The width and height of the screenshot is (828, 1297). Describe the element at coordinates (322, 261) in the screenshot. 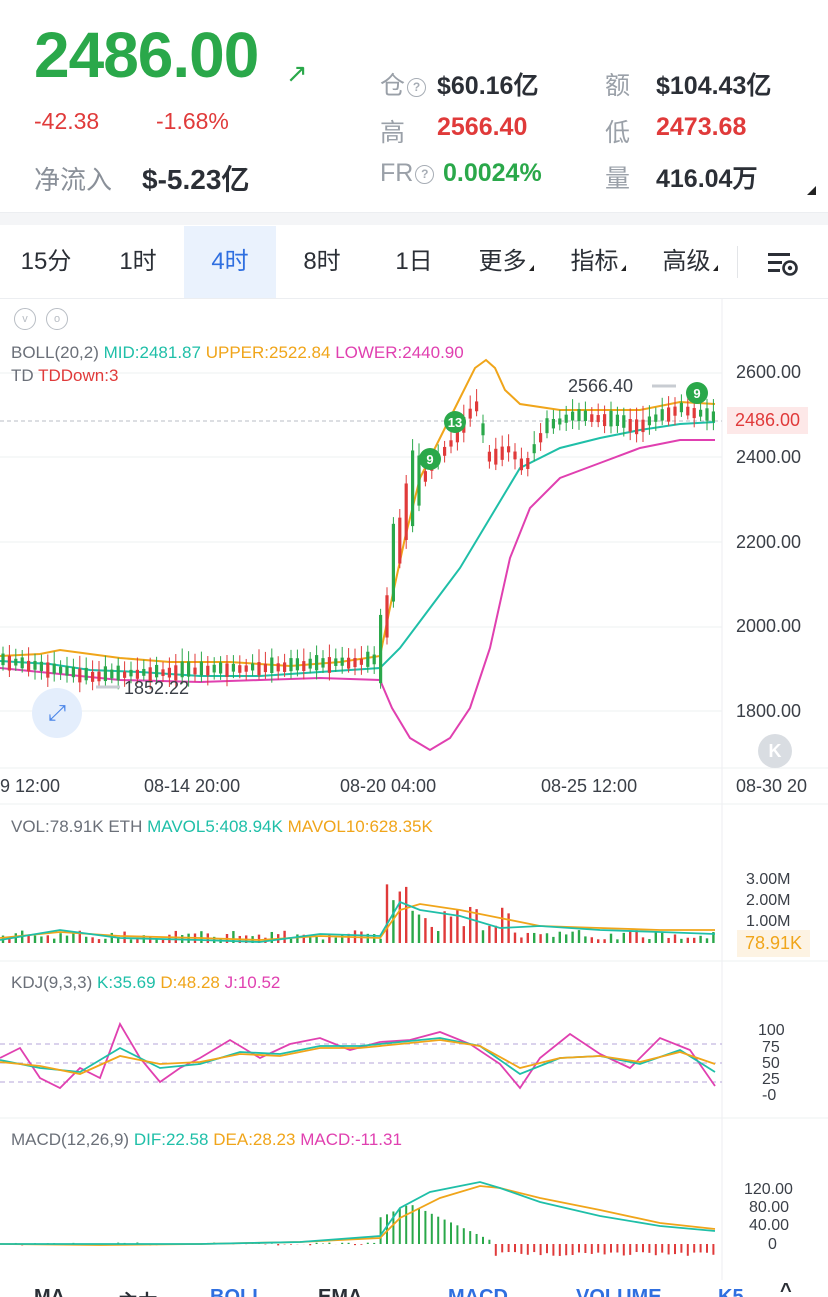

I see `tab-8h: 8时` at that location.